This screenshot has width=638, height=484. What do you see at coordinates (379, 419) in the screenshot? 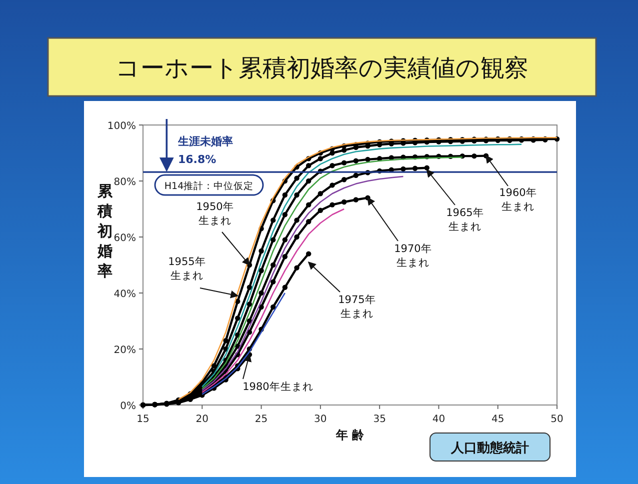
I see `x-tick-label: 35` at bounding box center [379, 419].